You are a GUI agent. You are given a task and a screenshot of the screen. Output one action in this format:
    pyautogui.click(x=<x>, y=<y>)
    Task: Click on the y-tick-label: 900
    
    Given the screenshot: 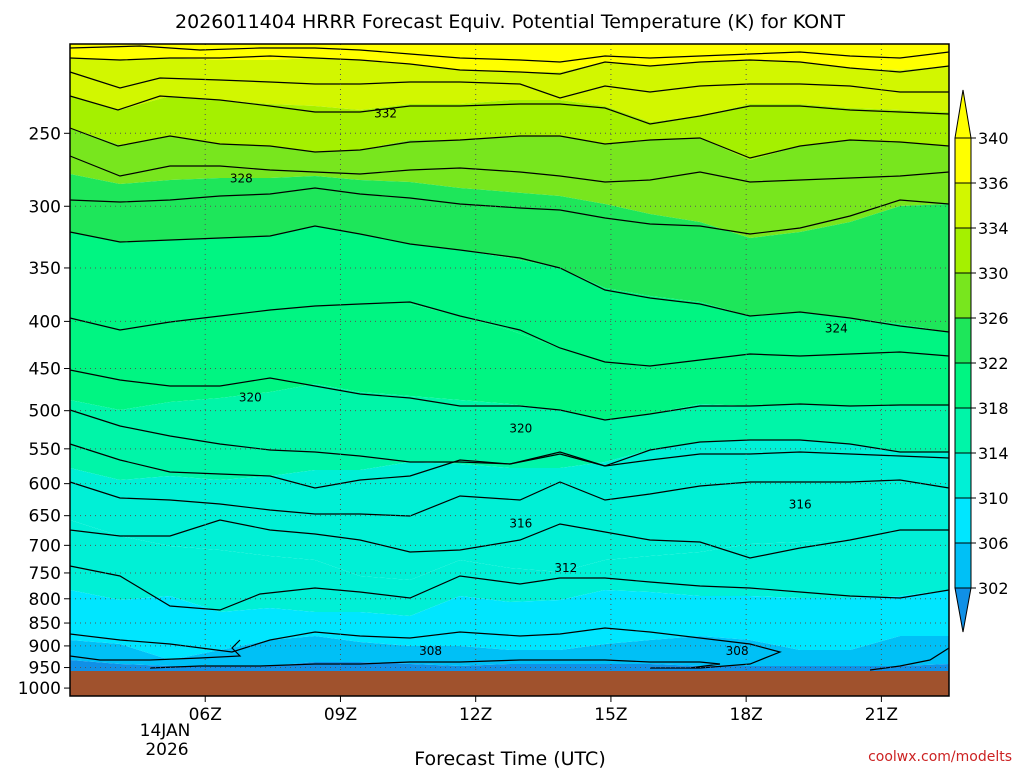 What is the action you would take?
    pyautogui.click(x=45, y=647)
    